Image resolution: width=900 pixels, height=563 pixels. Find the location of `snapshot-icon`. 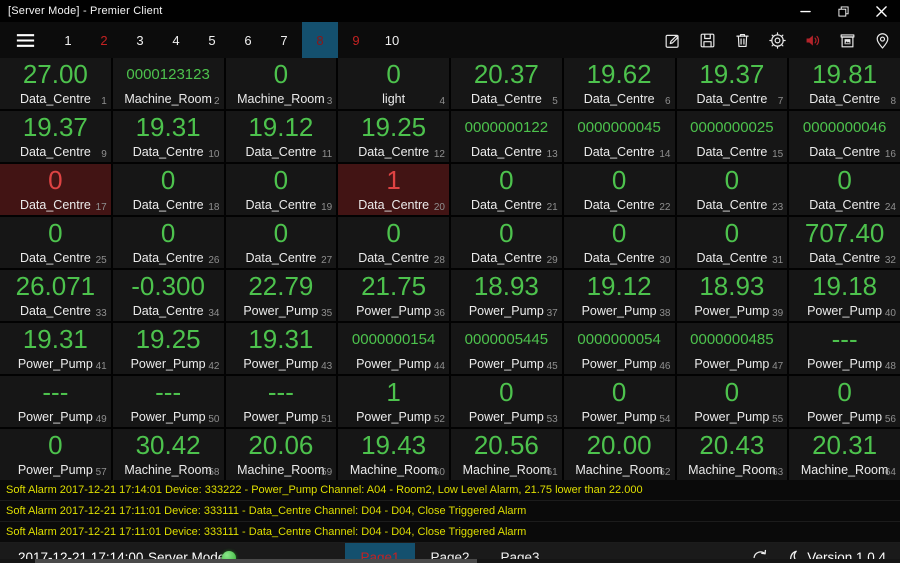

snapshot-icon is located at coordinates (847, 40).